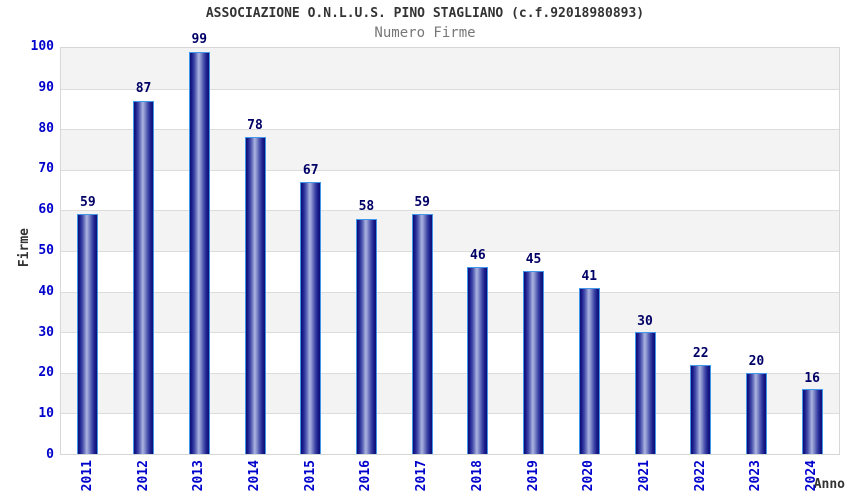  I want to click on bar-value-label: 87, so click(143, 89).